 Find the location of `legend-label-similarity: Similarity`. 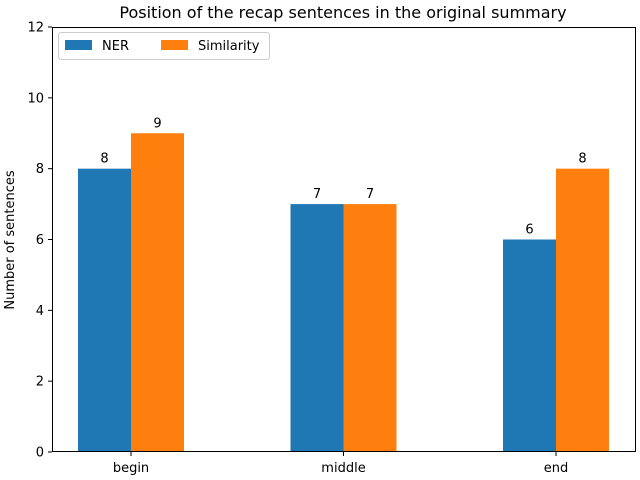

legend-label-similarity: Similarity is located at coordinates (229, 46).